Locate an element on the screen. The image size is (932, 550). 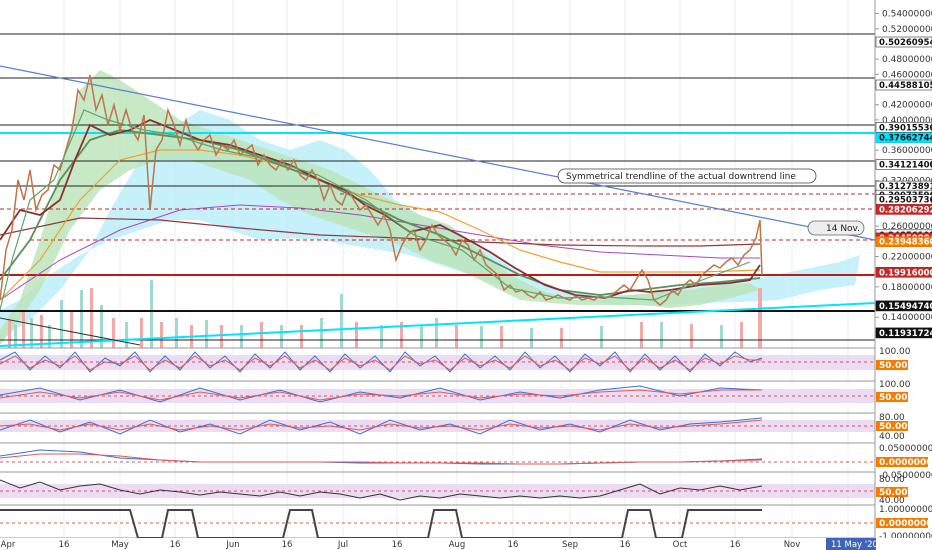
price-label-text: 0.37662744 is located at coordinates (905, 139).